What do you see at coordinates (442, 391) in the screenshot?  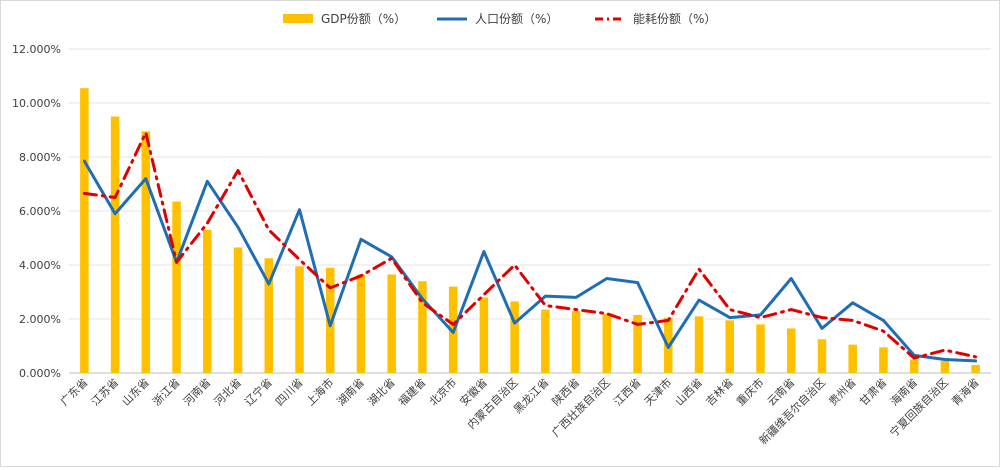 I see `x-category-label: 北京市` at bounding box center [442, 391].